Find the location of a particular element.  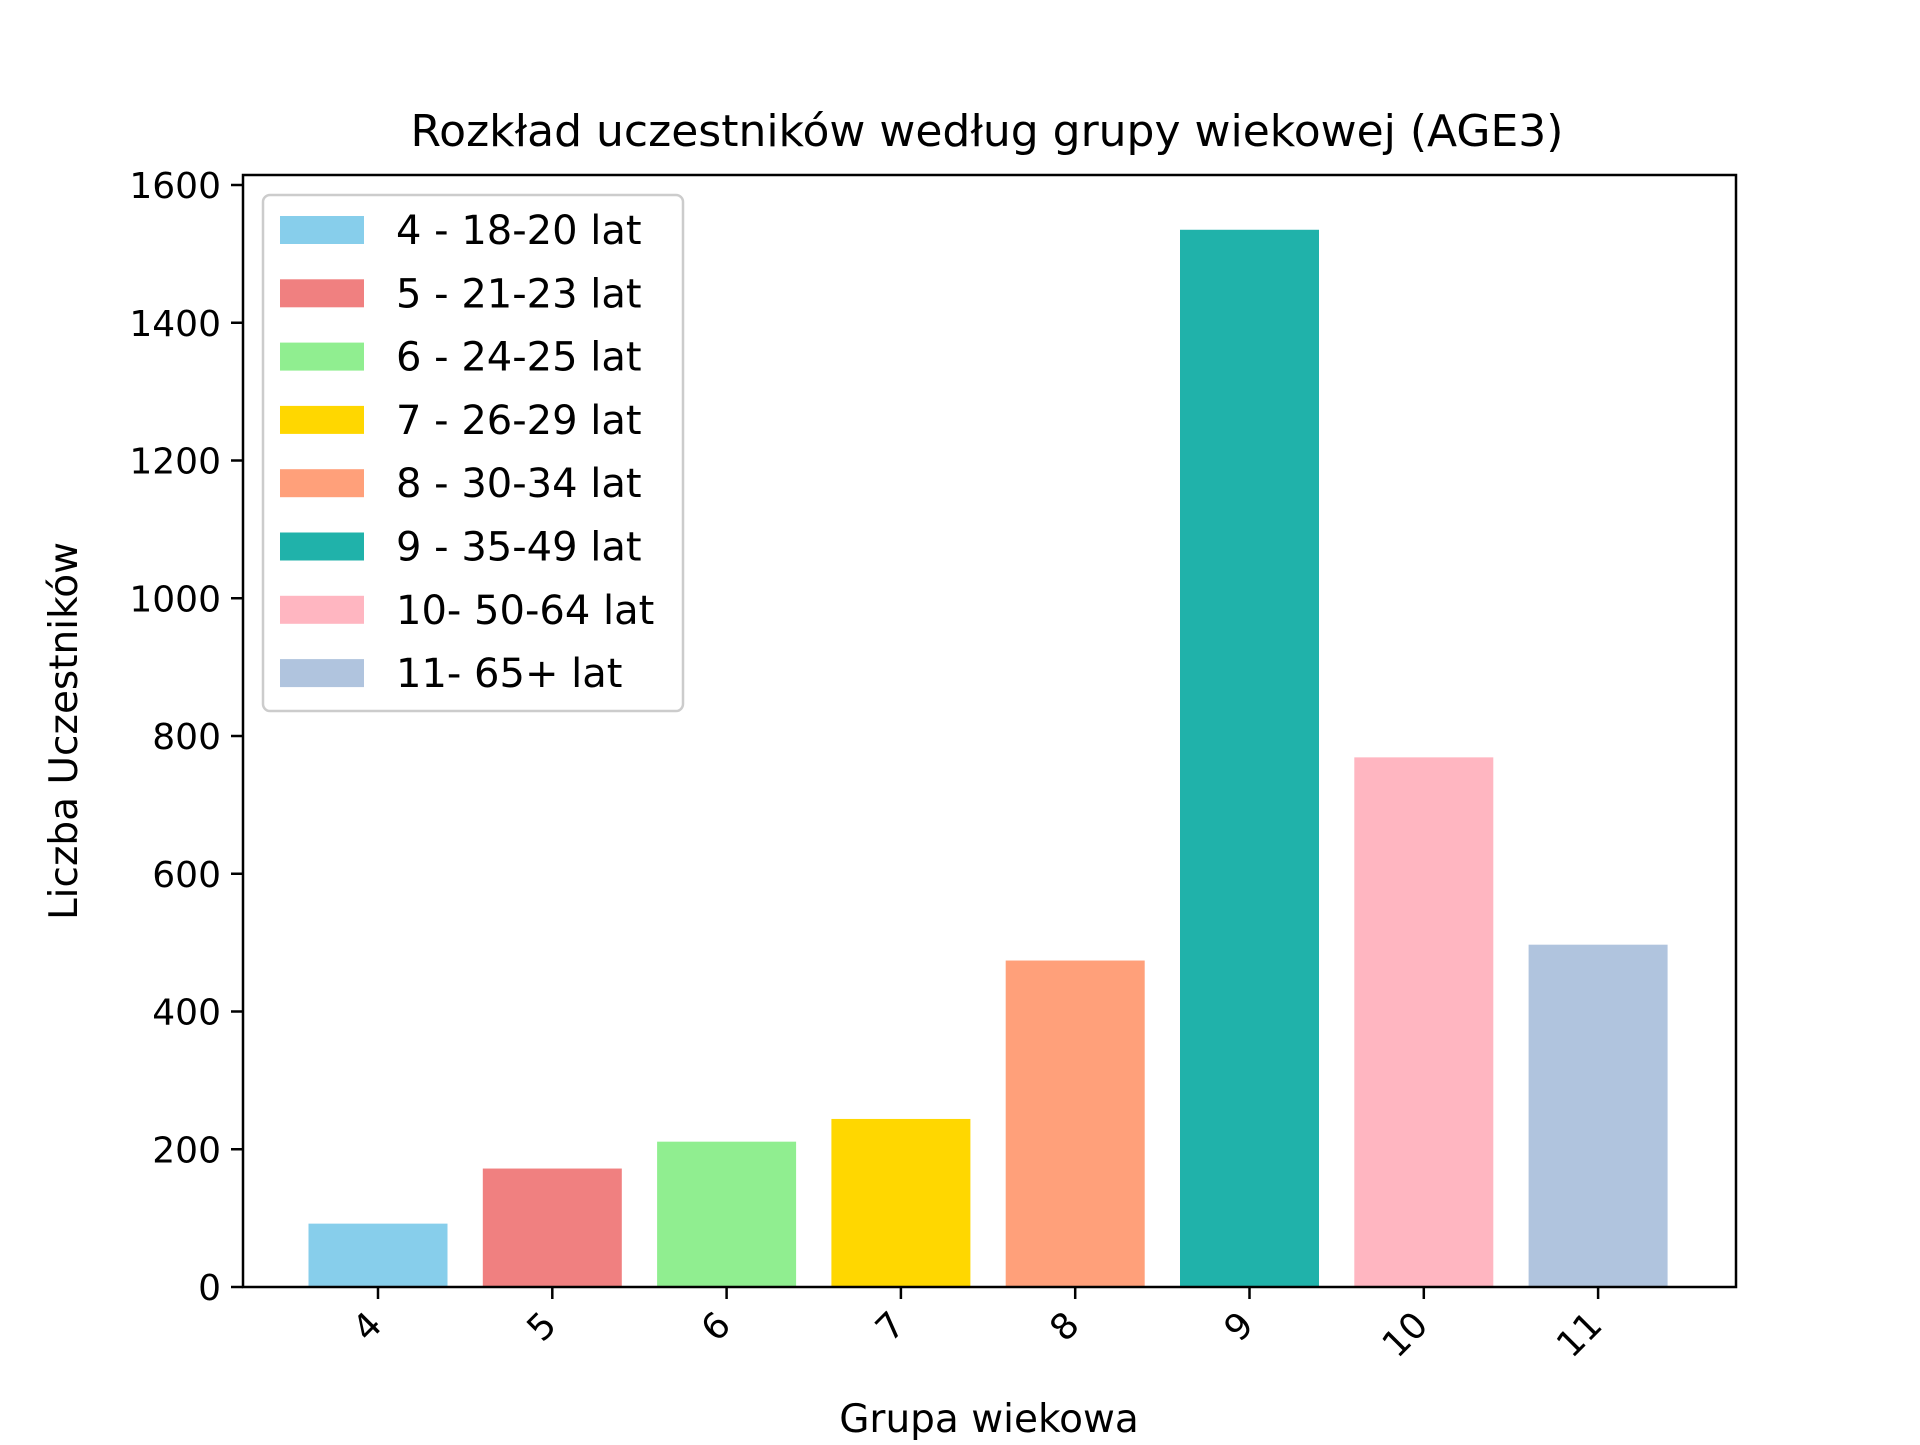

y-tick-label-1000: 1000 is located at coordinates (175, 599).